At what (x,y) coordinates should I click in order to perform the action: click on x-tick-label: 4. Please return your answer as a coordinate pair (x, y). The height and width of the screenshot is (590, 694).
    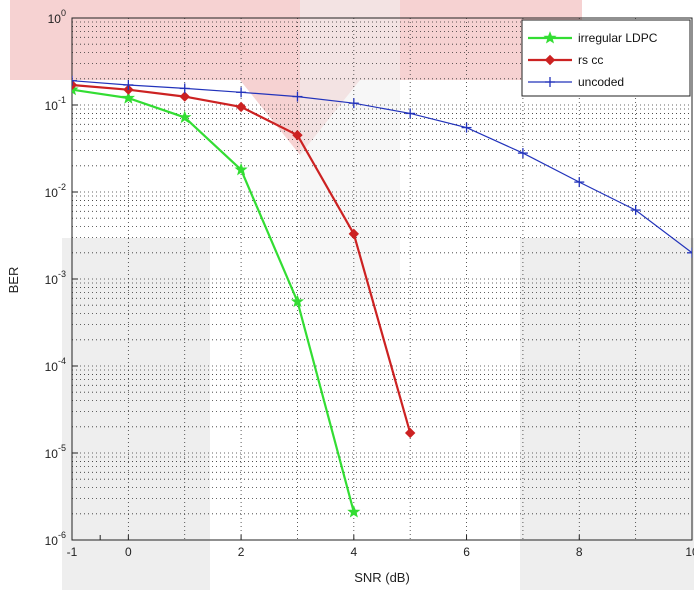
    Looking at the image, I should click on (353, 552).